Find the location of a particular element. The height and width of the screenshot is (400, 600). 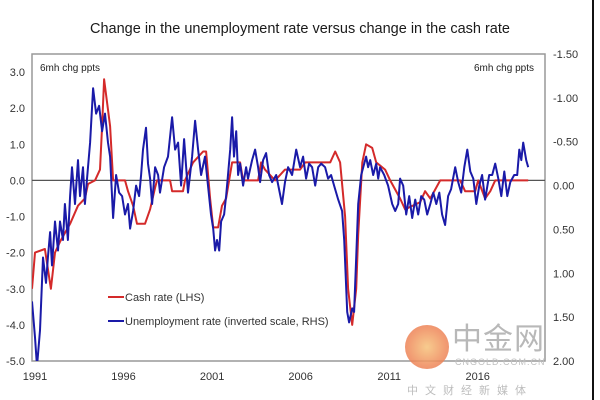

right-tick-label: 0.50 is located at coordinates (563, 230).